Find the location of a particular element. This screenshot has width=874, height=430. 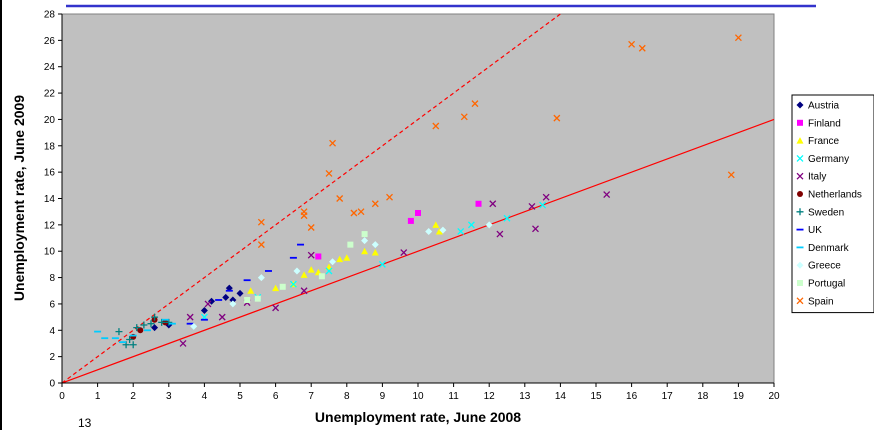

x-tick-label: 15 is located at coordinates (596, 396).